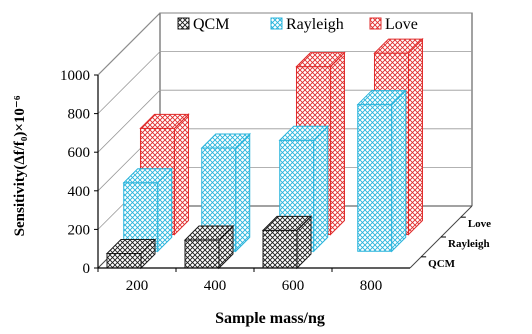 The image size is (532, 334). Describe the element at coordinates (211, 24) in the screenshot. I see `legend-label: QCM` at that location.